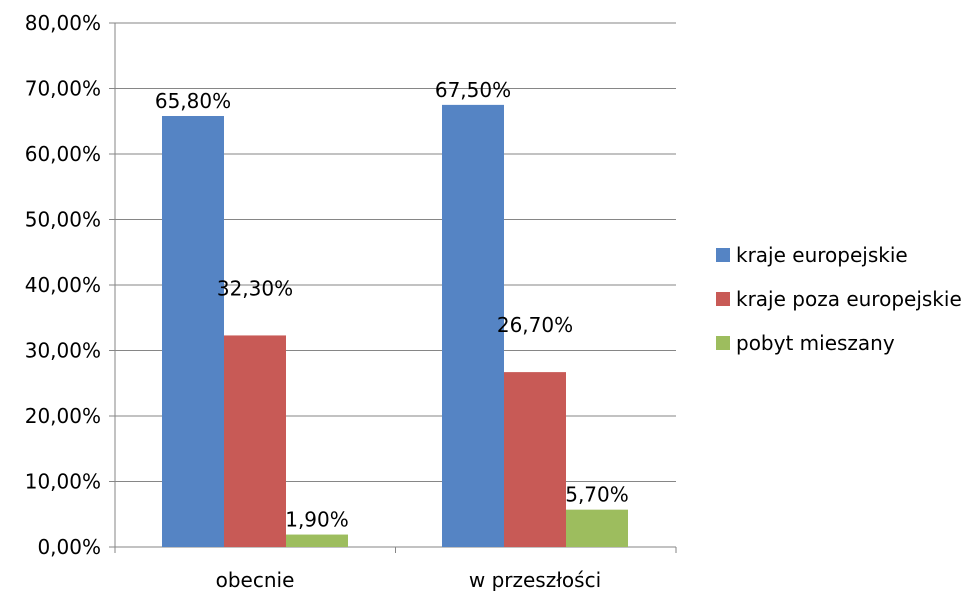 This screenshot has width=978, height=595. What do you see at coordinates (63, 416) in the screenshot?
I see `y-tick-label: 20,00%` at bounding box center [63, 416].